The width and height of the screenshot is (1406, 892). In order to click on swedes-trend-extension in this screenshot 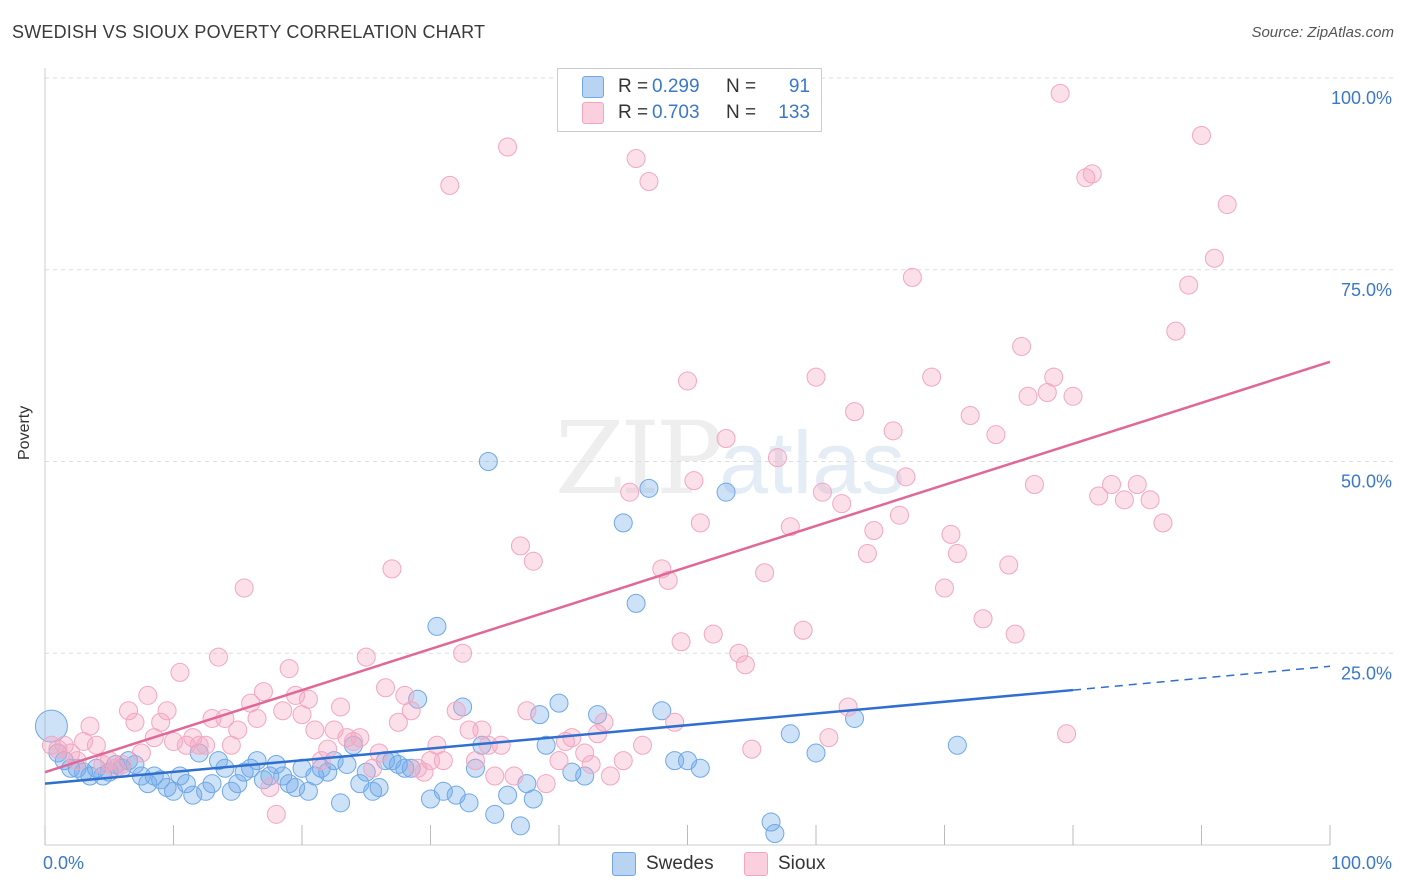, I will do `click(1201, 678)`.